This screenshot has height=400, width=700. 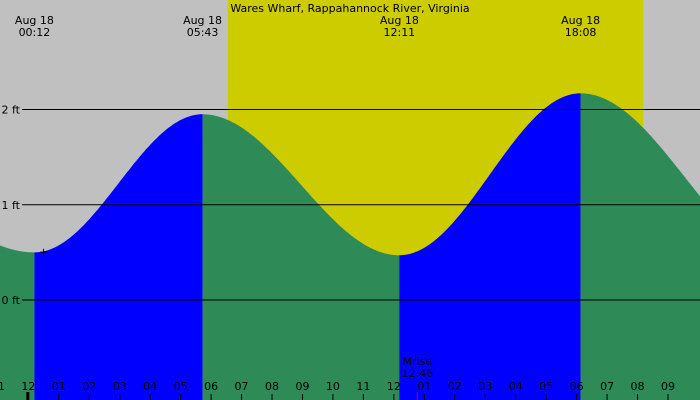 What do you see at coordinates (417, 373) in the screenshot?
I see `moonrise-time: 12:46` at bounding box center [417, 373].